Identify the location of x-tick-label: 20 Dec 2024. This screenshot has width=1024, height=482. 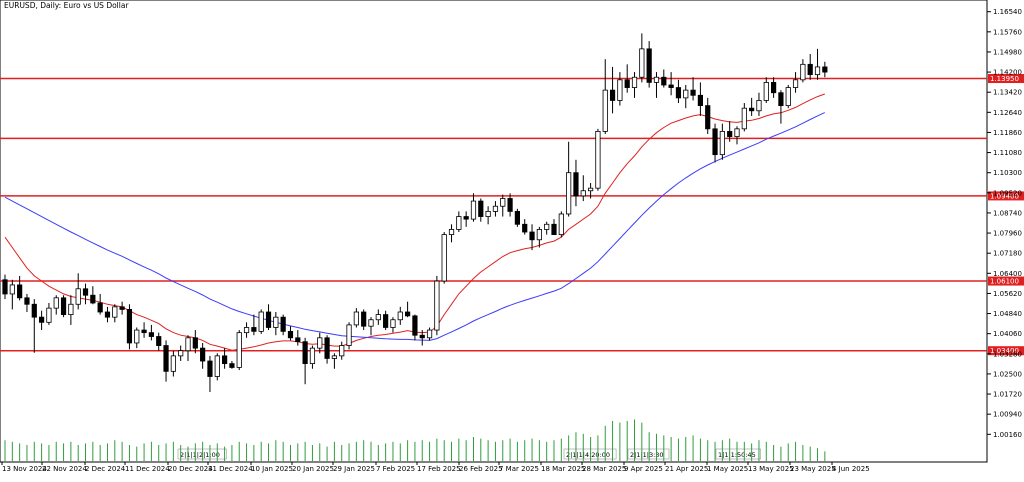
(190, 469).